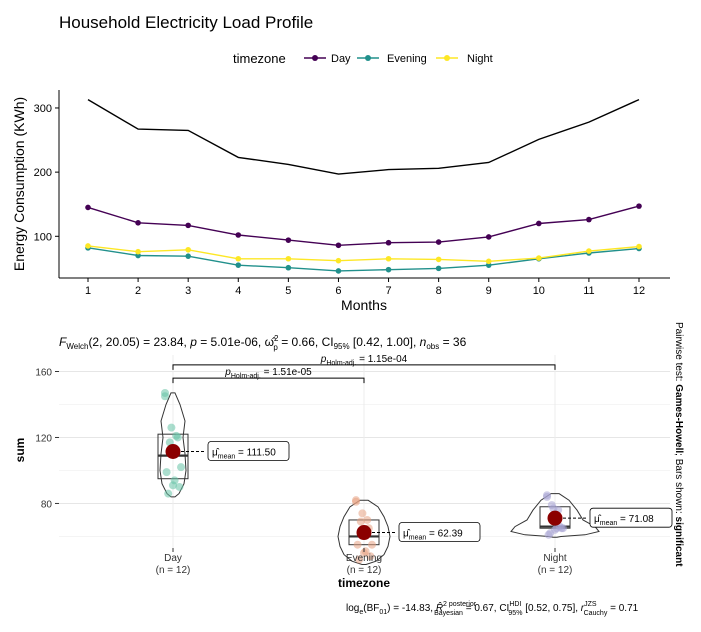 The width and height of the screenshot is (701, 632). Describe the element at coordinates (486, 608) in the screenshot. I see `bayes-e: = 0.67, CI` at that location.